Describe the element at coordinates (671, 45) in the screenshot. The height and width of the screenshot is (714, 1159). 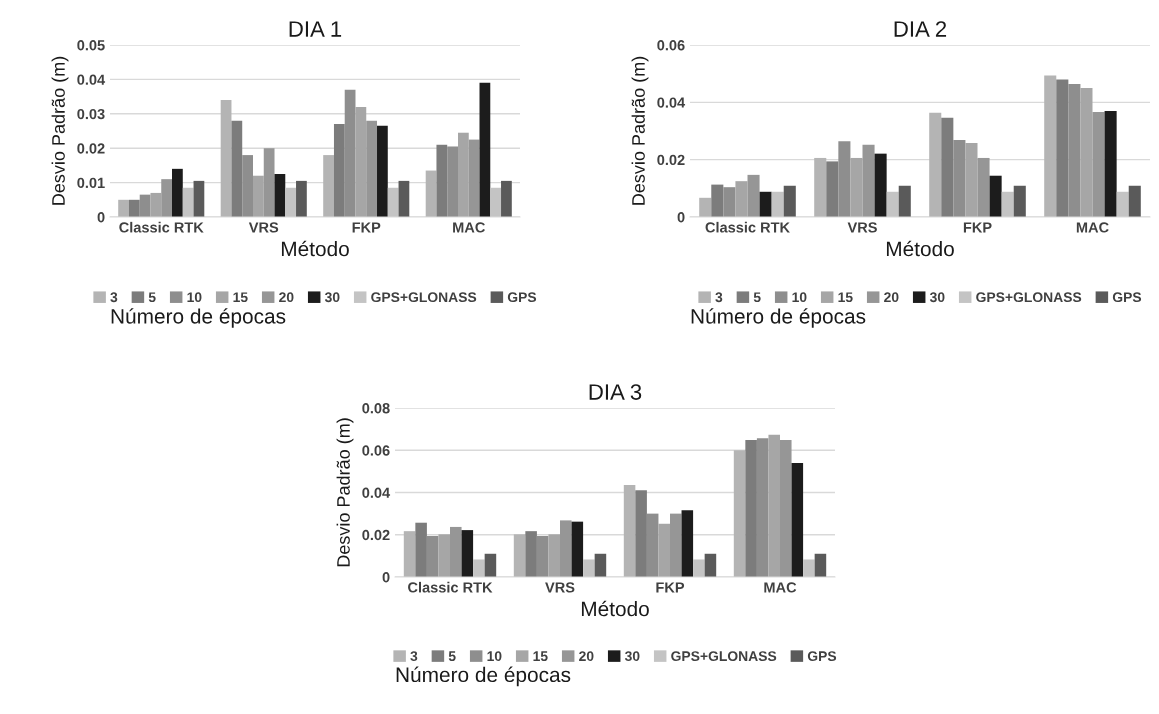
I see `y-tick-label: 0.06` at that location.